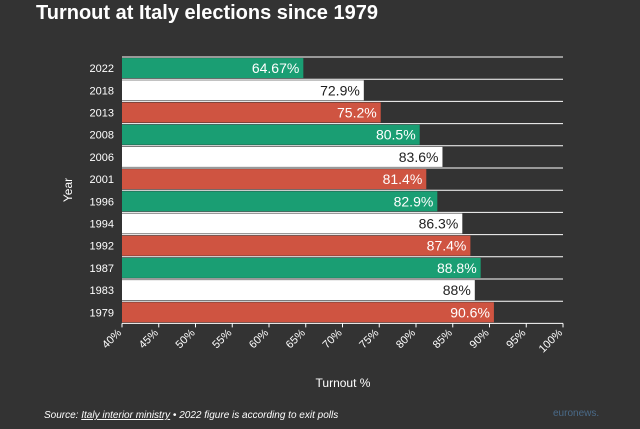 This screenshot has width=640, height=429. What do you see at coordinates (457, 268) in the screenshot?
I see `value-label-1987: 88.8%` at bounding box center [457, 268].